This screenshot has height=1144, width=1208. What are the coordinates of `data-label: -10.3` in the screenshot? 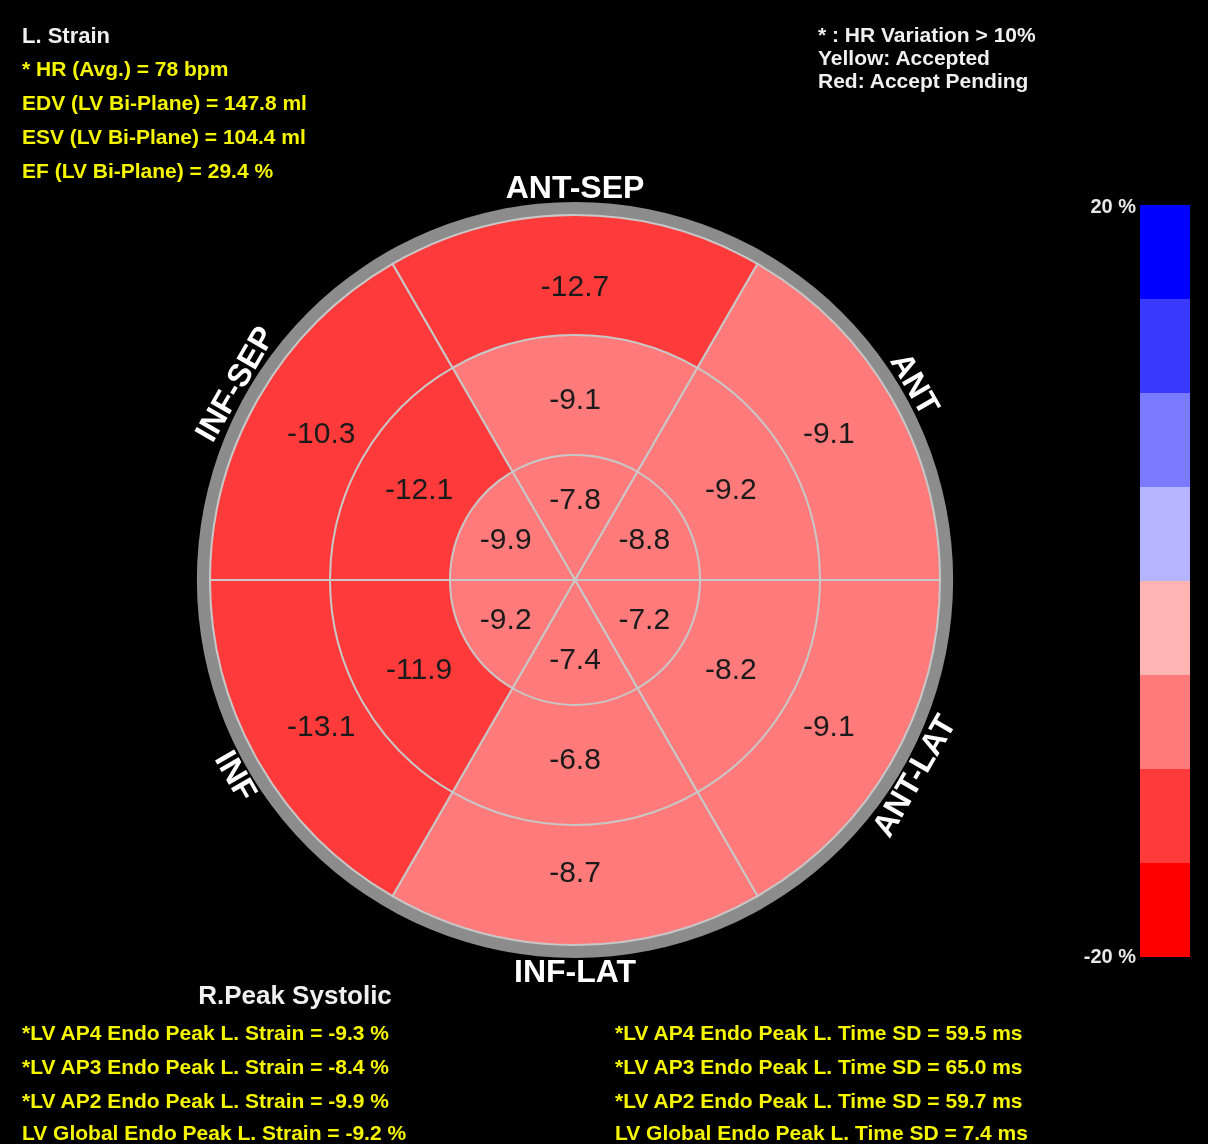 It's located at (321, 432).